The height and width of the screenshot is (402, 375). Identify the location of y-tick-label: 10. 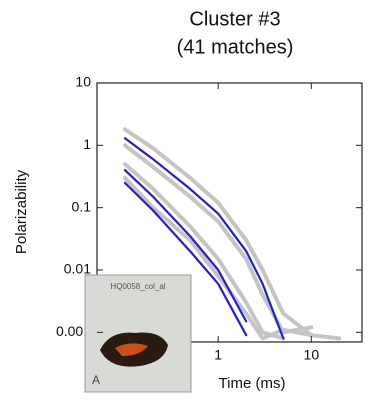
(83, 82).